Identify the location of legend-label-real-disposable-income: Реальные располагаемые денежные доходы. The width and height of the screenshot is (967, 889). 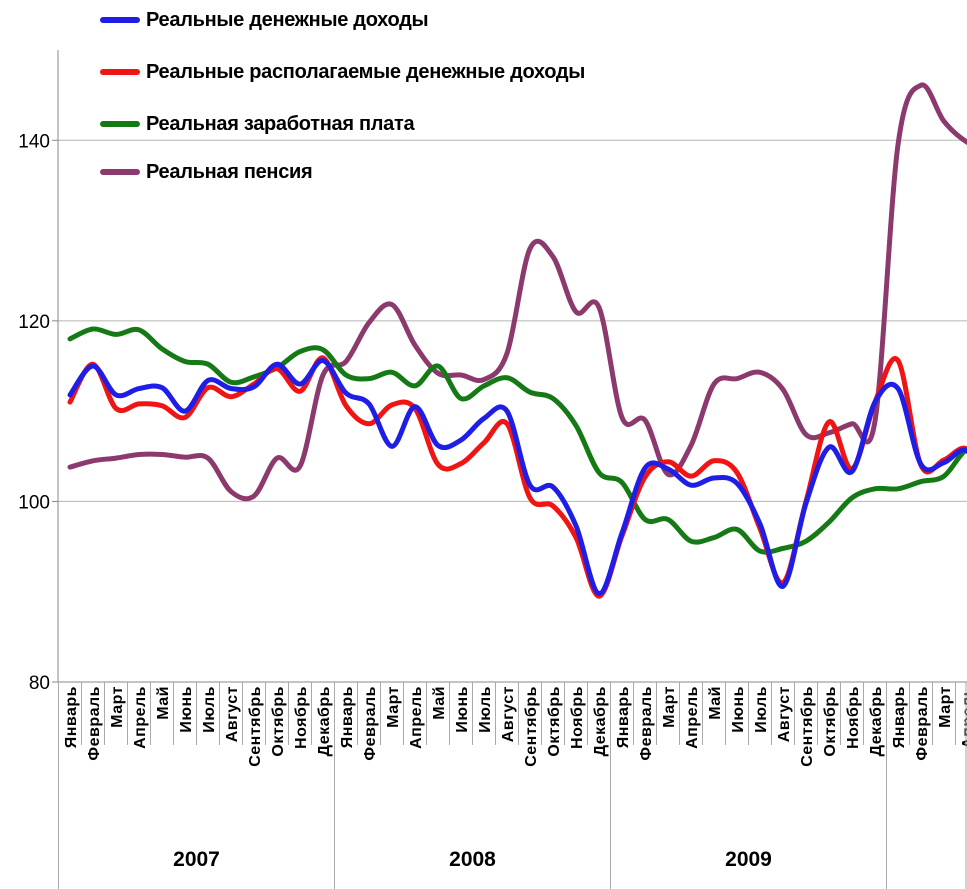
(366, 71).